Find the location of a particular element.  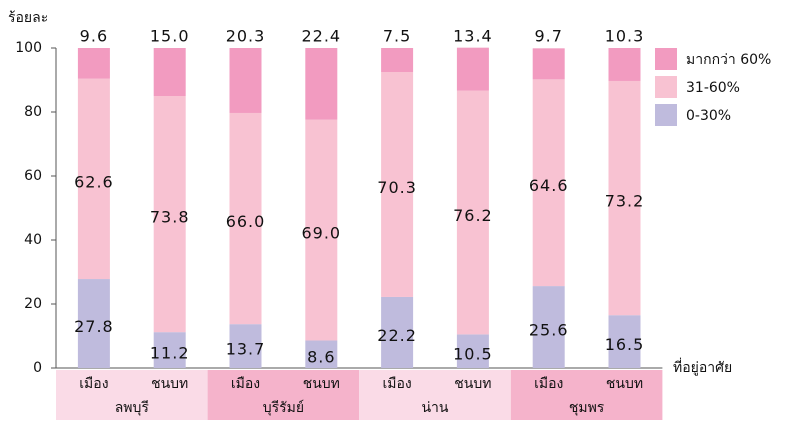

legend-label: 0-30% is located at coordinates (708, 116).